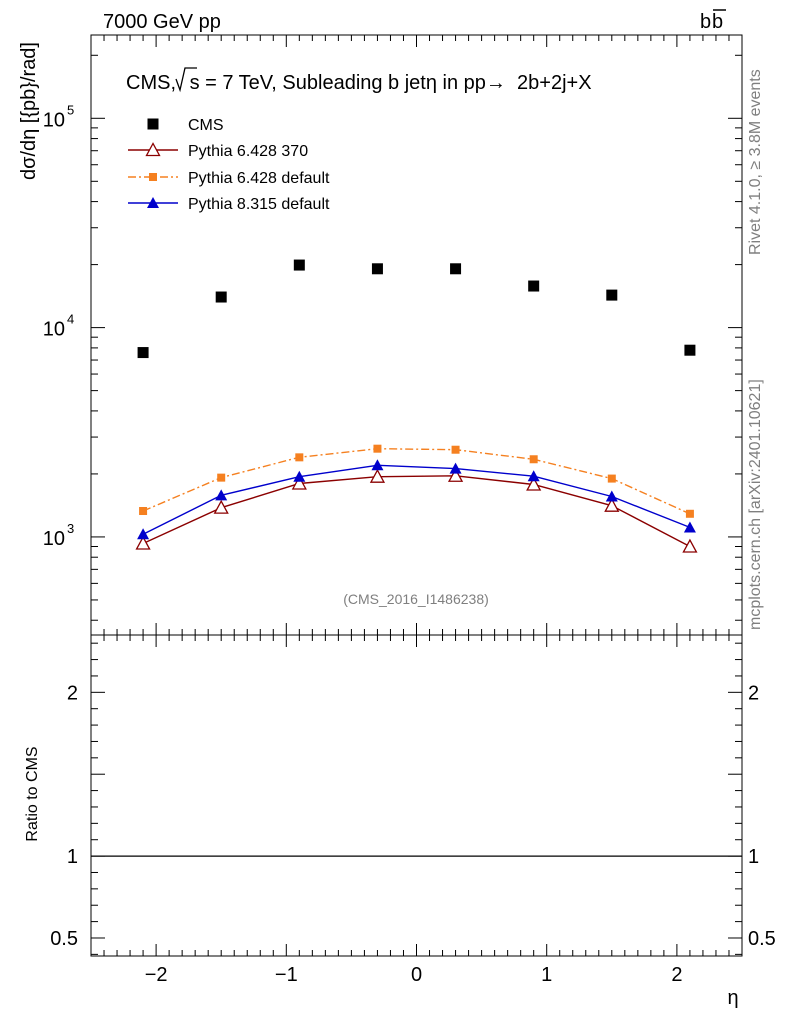 The image size is (786, 1024). Describe the element at coordinates (755, 162) in the screenshot. I see `rivet-label: Rivet 4.1.0, ≥ 3.8M events` at that location.